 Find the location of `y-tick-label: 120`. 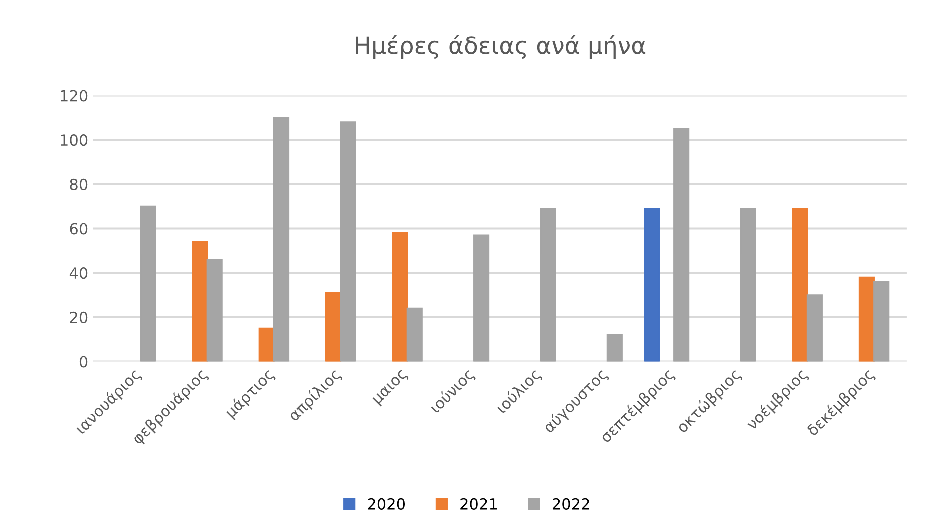

y-tick-label: 120 is located at coordinates (74, 96).